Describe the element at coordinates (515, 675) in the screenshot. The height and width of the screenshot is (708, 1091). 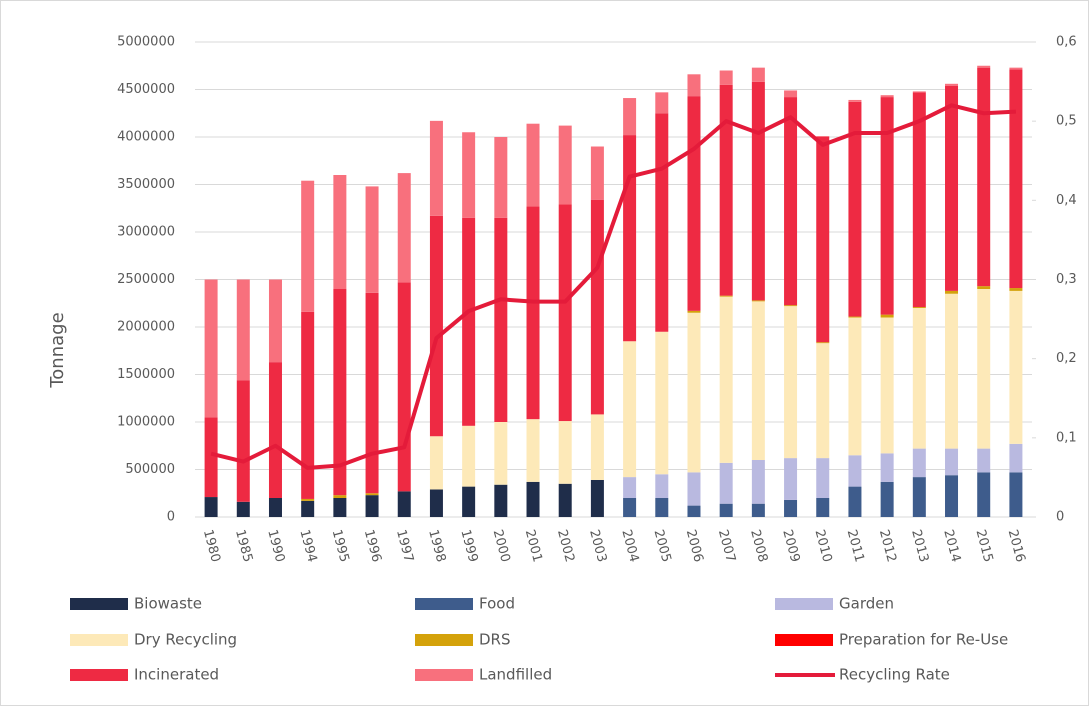
I see `legend-label: Landfilled` at that location.